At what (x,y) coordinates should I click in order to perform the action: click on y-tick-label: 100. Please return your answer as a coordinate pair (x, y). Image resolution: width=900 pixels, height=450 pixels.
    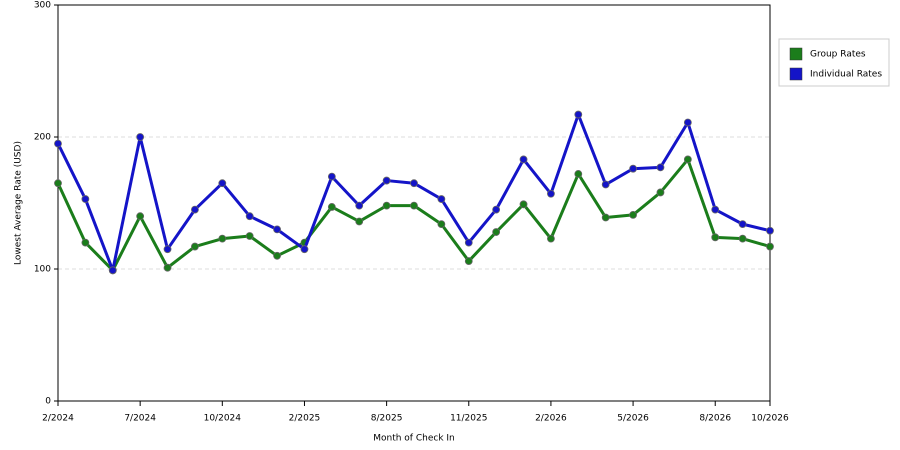
    Looking at the image, I should click on (42, 270).